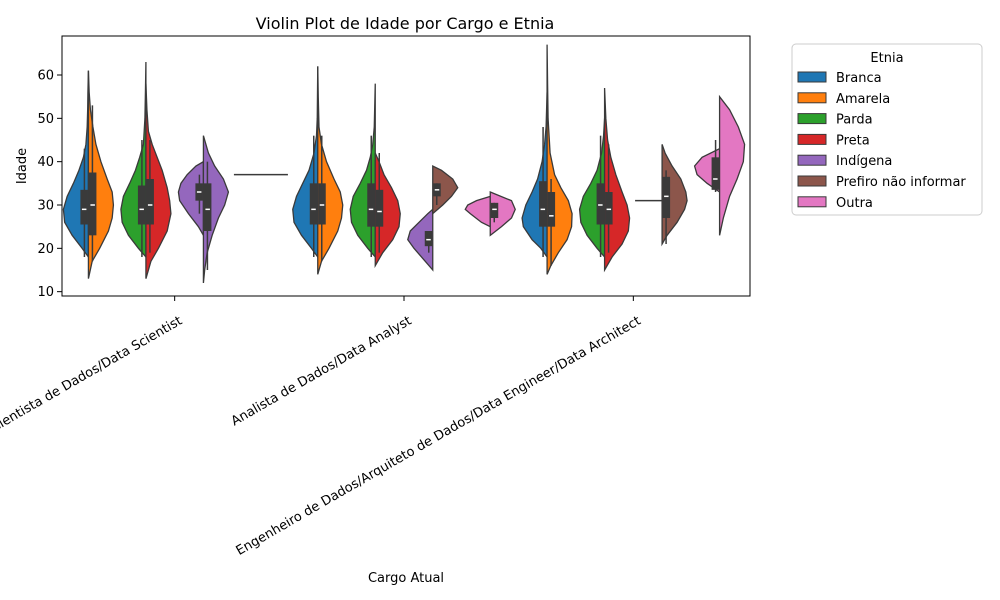 Image resolution: width=1000 pixels, height=600 pixels. What do you see at coordinates (405, 23) in the screenshot?
I see `chart-title: Violin Plot de Idade por Cargo e Etnia` at bounding box center [405, 23].